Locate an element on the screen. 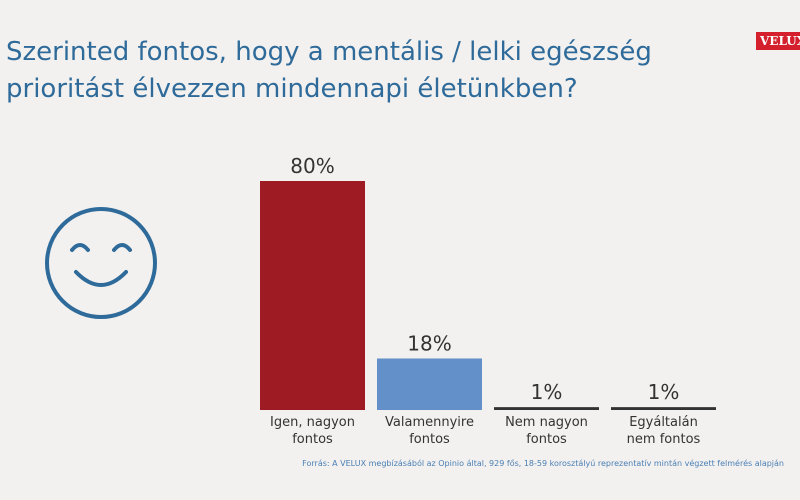 The width and height of the screenshot is (800, 500). category-label: Nem nagyon fontos is located at coordinates (546, 431).